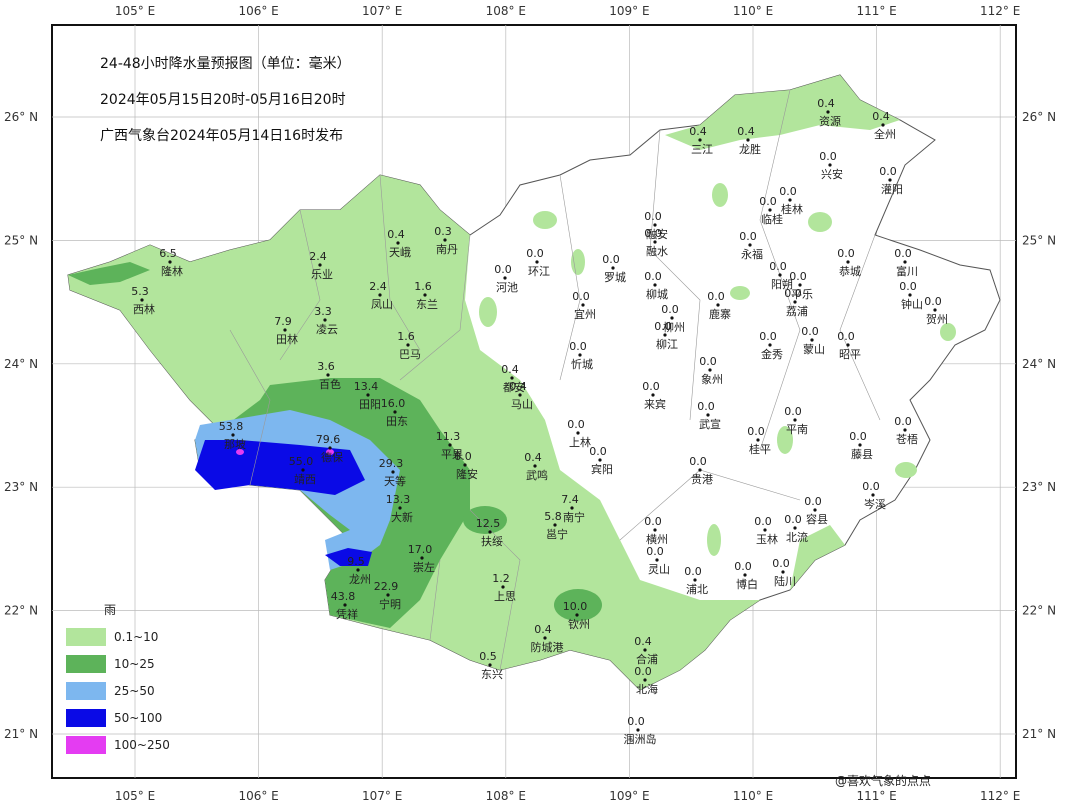 This screenshot has width=1074, height=810. What do you see at coordinates (507, 287) in the screenshot?
I see `station-name: 河池` at bounding box center [507, 287].